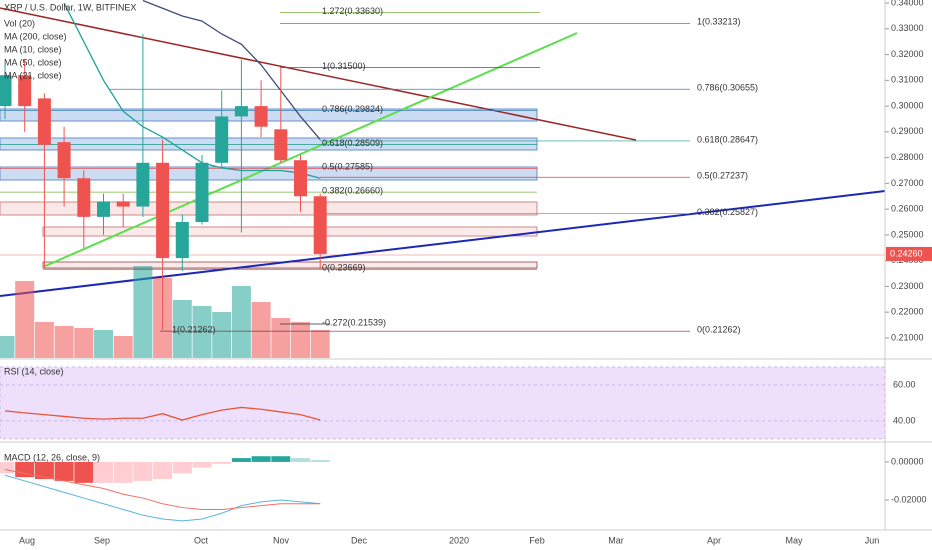 Image resolution: width=932 pixels, height=550 pixels. Describe the element at coordinates (719, 22) in the screenshot. I see `fib-label: 1(0.33213)` at that location.